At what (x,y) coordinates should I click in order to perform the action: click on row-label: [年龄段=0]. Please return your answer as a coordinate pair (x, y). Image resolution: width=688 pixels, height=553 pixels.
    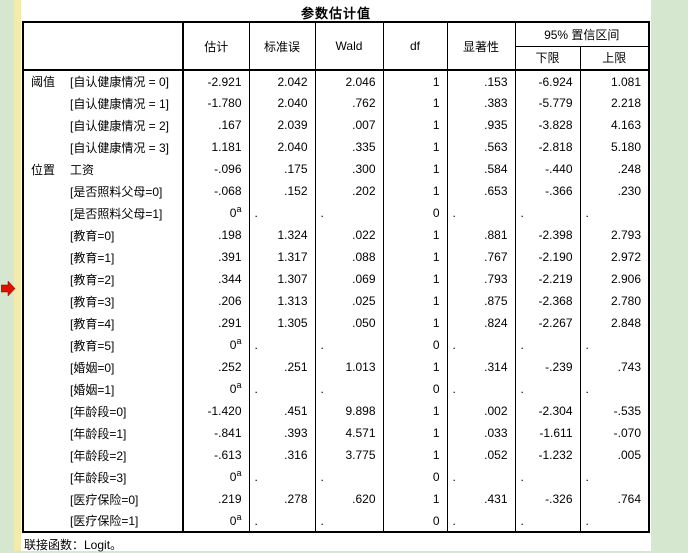
    Looking at the image, I should click on (98, 411).